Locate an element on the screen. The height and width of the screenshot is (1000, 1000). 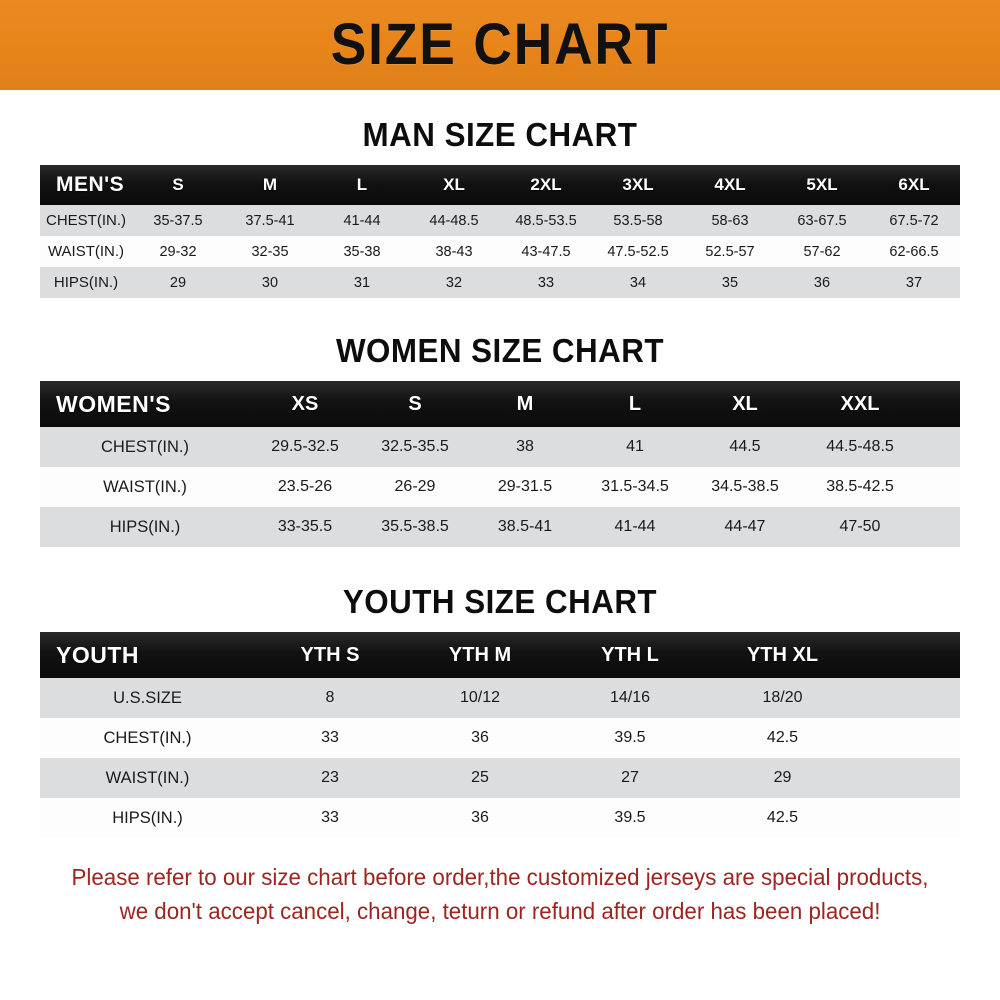
youth-header-spacer is located at coordinates (910, 655).